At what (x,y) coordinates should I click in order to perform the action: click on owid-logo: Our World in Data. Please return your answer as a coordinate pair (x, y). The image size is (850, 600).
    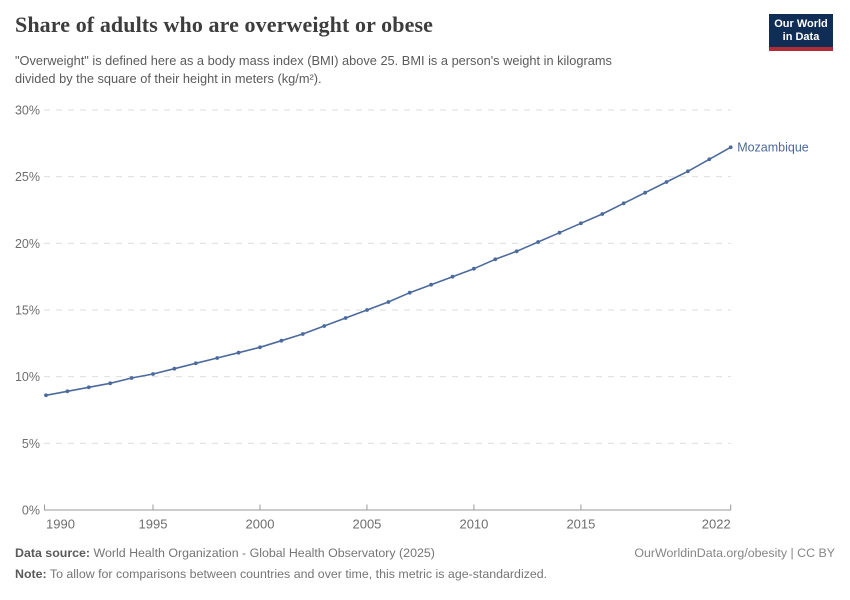
    Looking at the image, I should click on (801, 32).